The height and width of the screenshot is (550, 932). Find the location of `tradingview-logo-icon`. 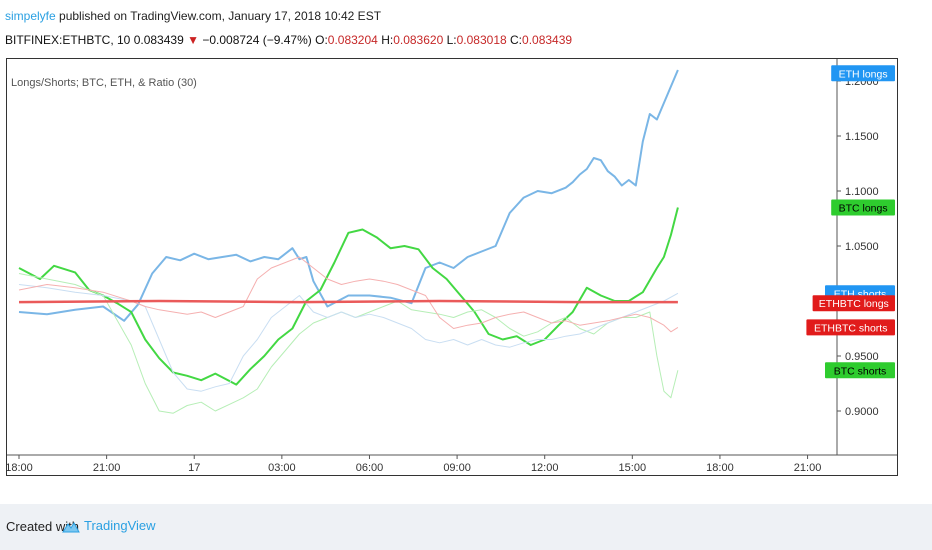

tradingview-logo-icon is located at coordinates (71, 527).